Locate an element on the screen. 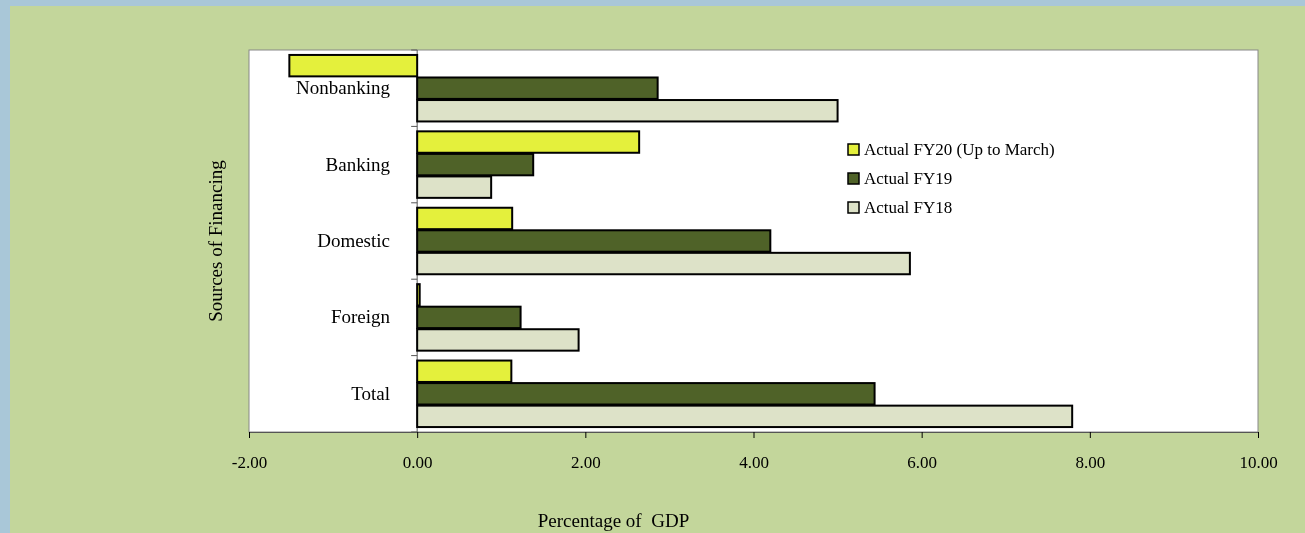  y-tick-label: Total is located at coordinates (370, 393).